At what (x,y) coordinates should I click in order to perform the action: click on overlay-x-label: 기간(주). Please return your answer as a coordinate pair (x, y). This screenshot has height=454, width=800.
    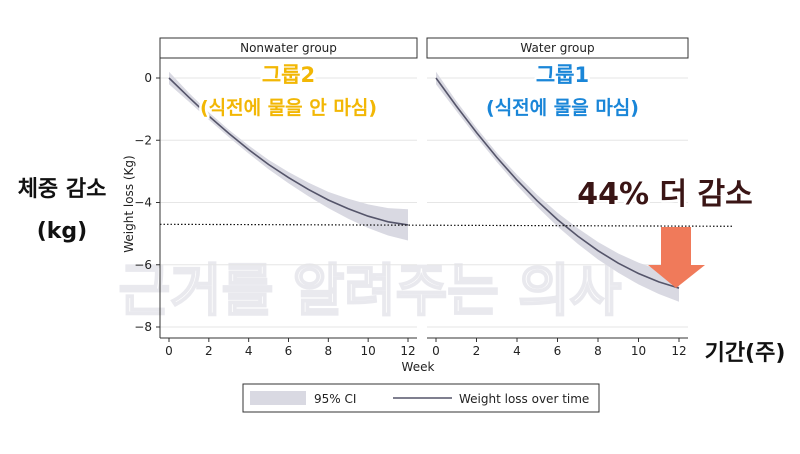
    Looking at the image, I should click on (745, 353).